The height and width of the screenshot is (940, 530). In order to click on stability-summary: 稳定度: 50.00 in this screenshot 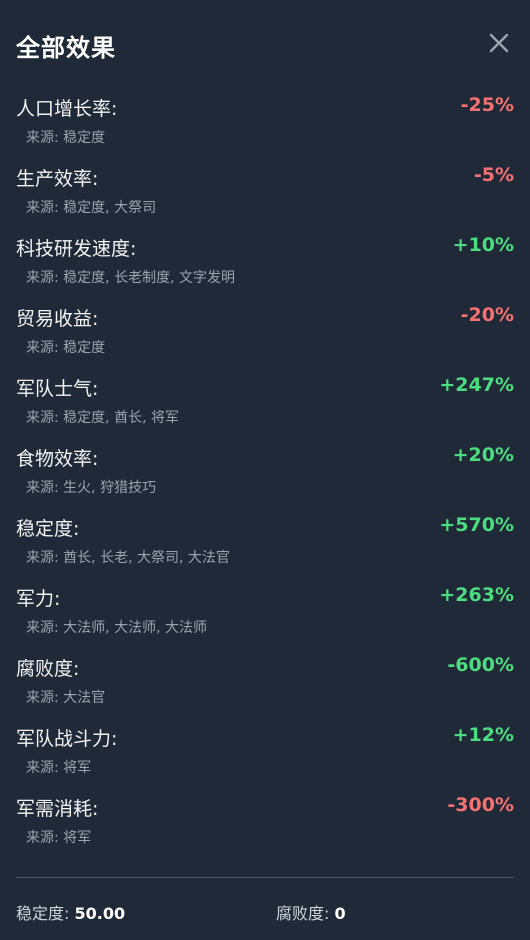, I will do `click(70, 912)`.